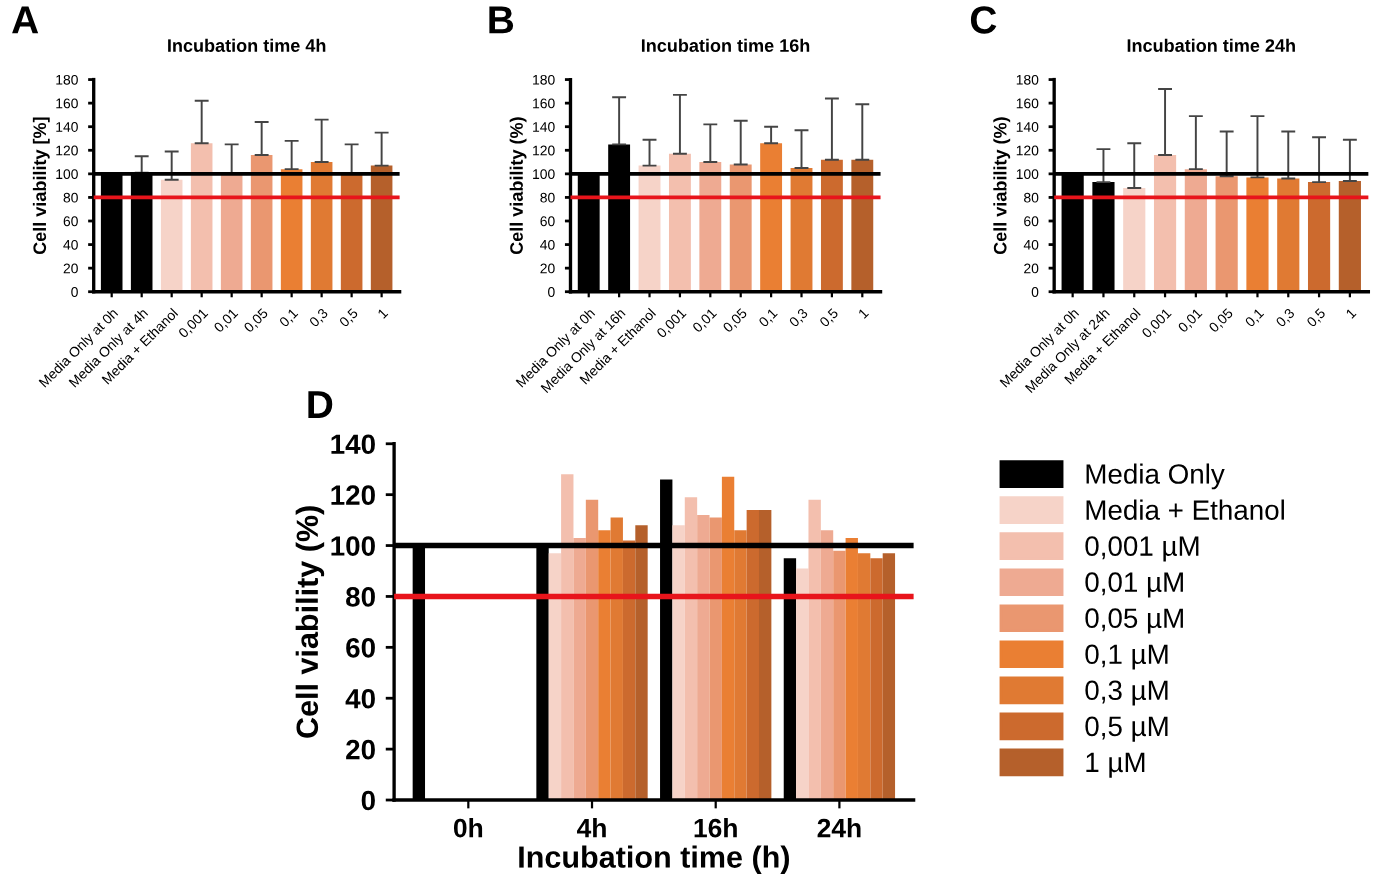 This screenshot has width=1378, height=884. I want to click on legend-label: 0,05 µM, so click(1134, 621).